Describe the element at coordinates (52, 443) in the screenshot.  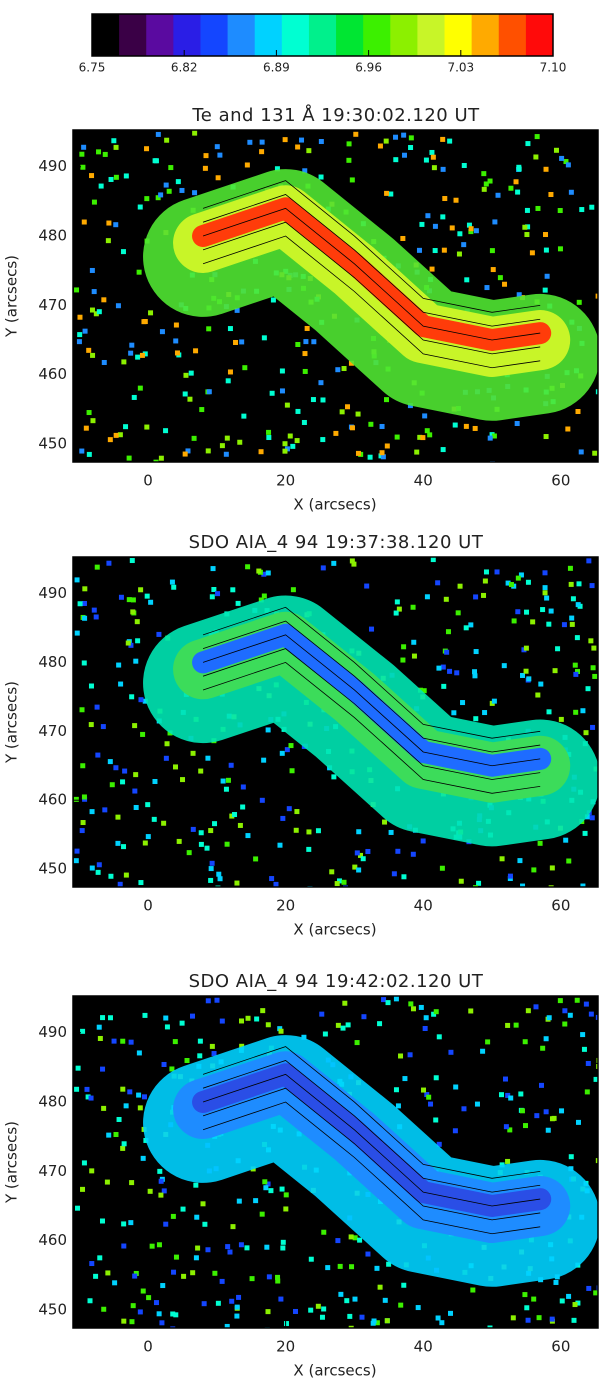
I see `y-tick-label: 450` at that location.